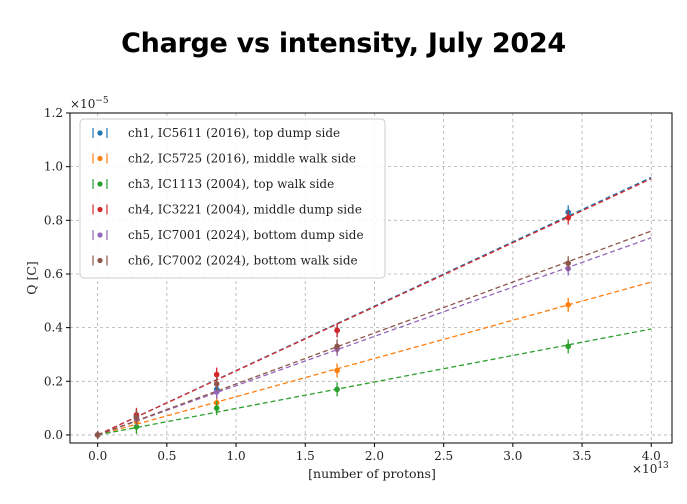 The image size is (687, 504). Describe the element at coordinates (581, 456) in the screenshot. I see `x-tick-label: 3.5` at that location.